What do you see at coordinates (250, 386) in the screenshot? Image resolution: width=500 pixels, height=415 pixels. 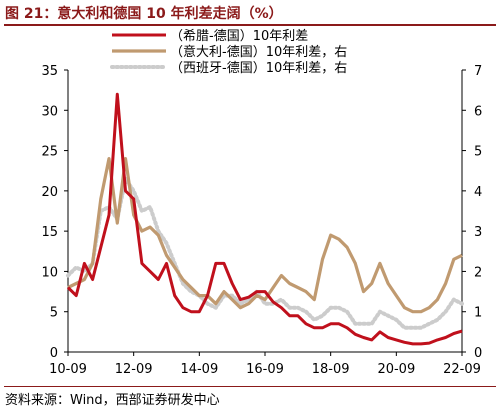 I see `source-rule` at bounding box center [250, 386].